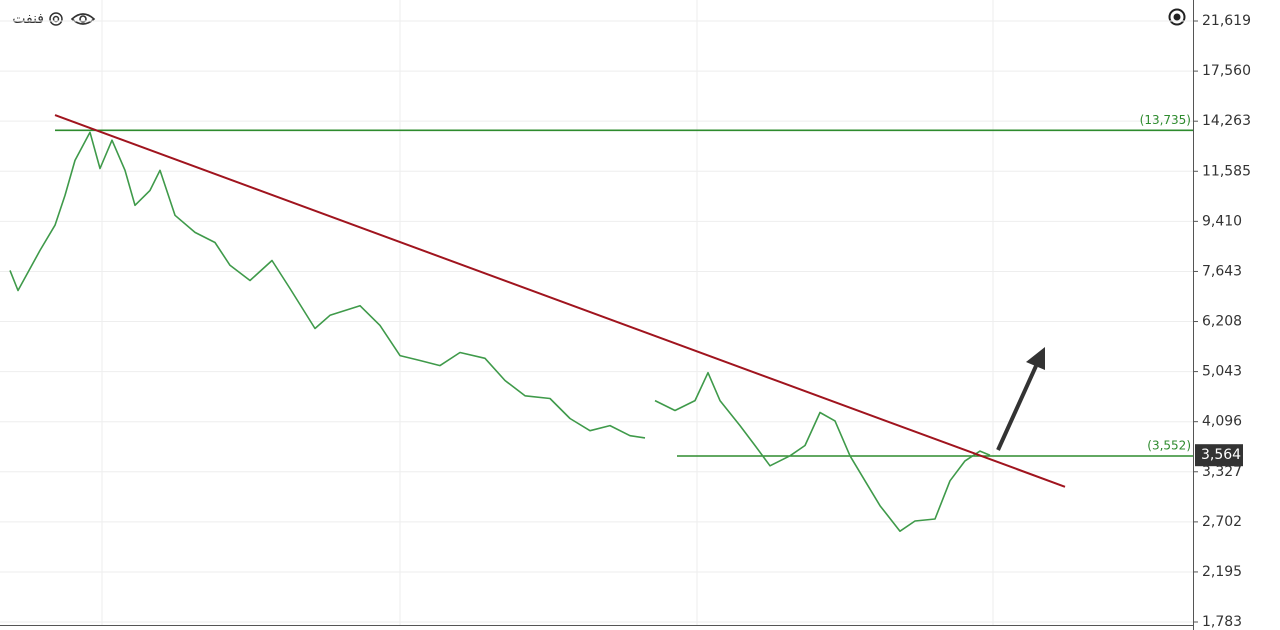  What do you see at coordinates (1222, 322) in the screenshot?
I see `y-tick-label: 6,208` at bounding box center [1222, 322].